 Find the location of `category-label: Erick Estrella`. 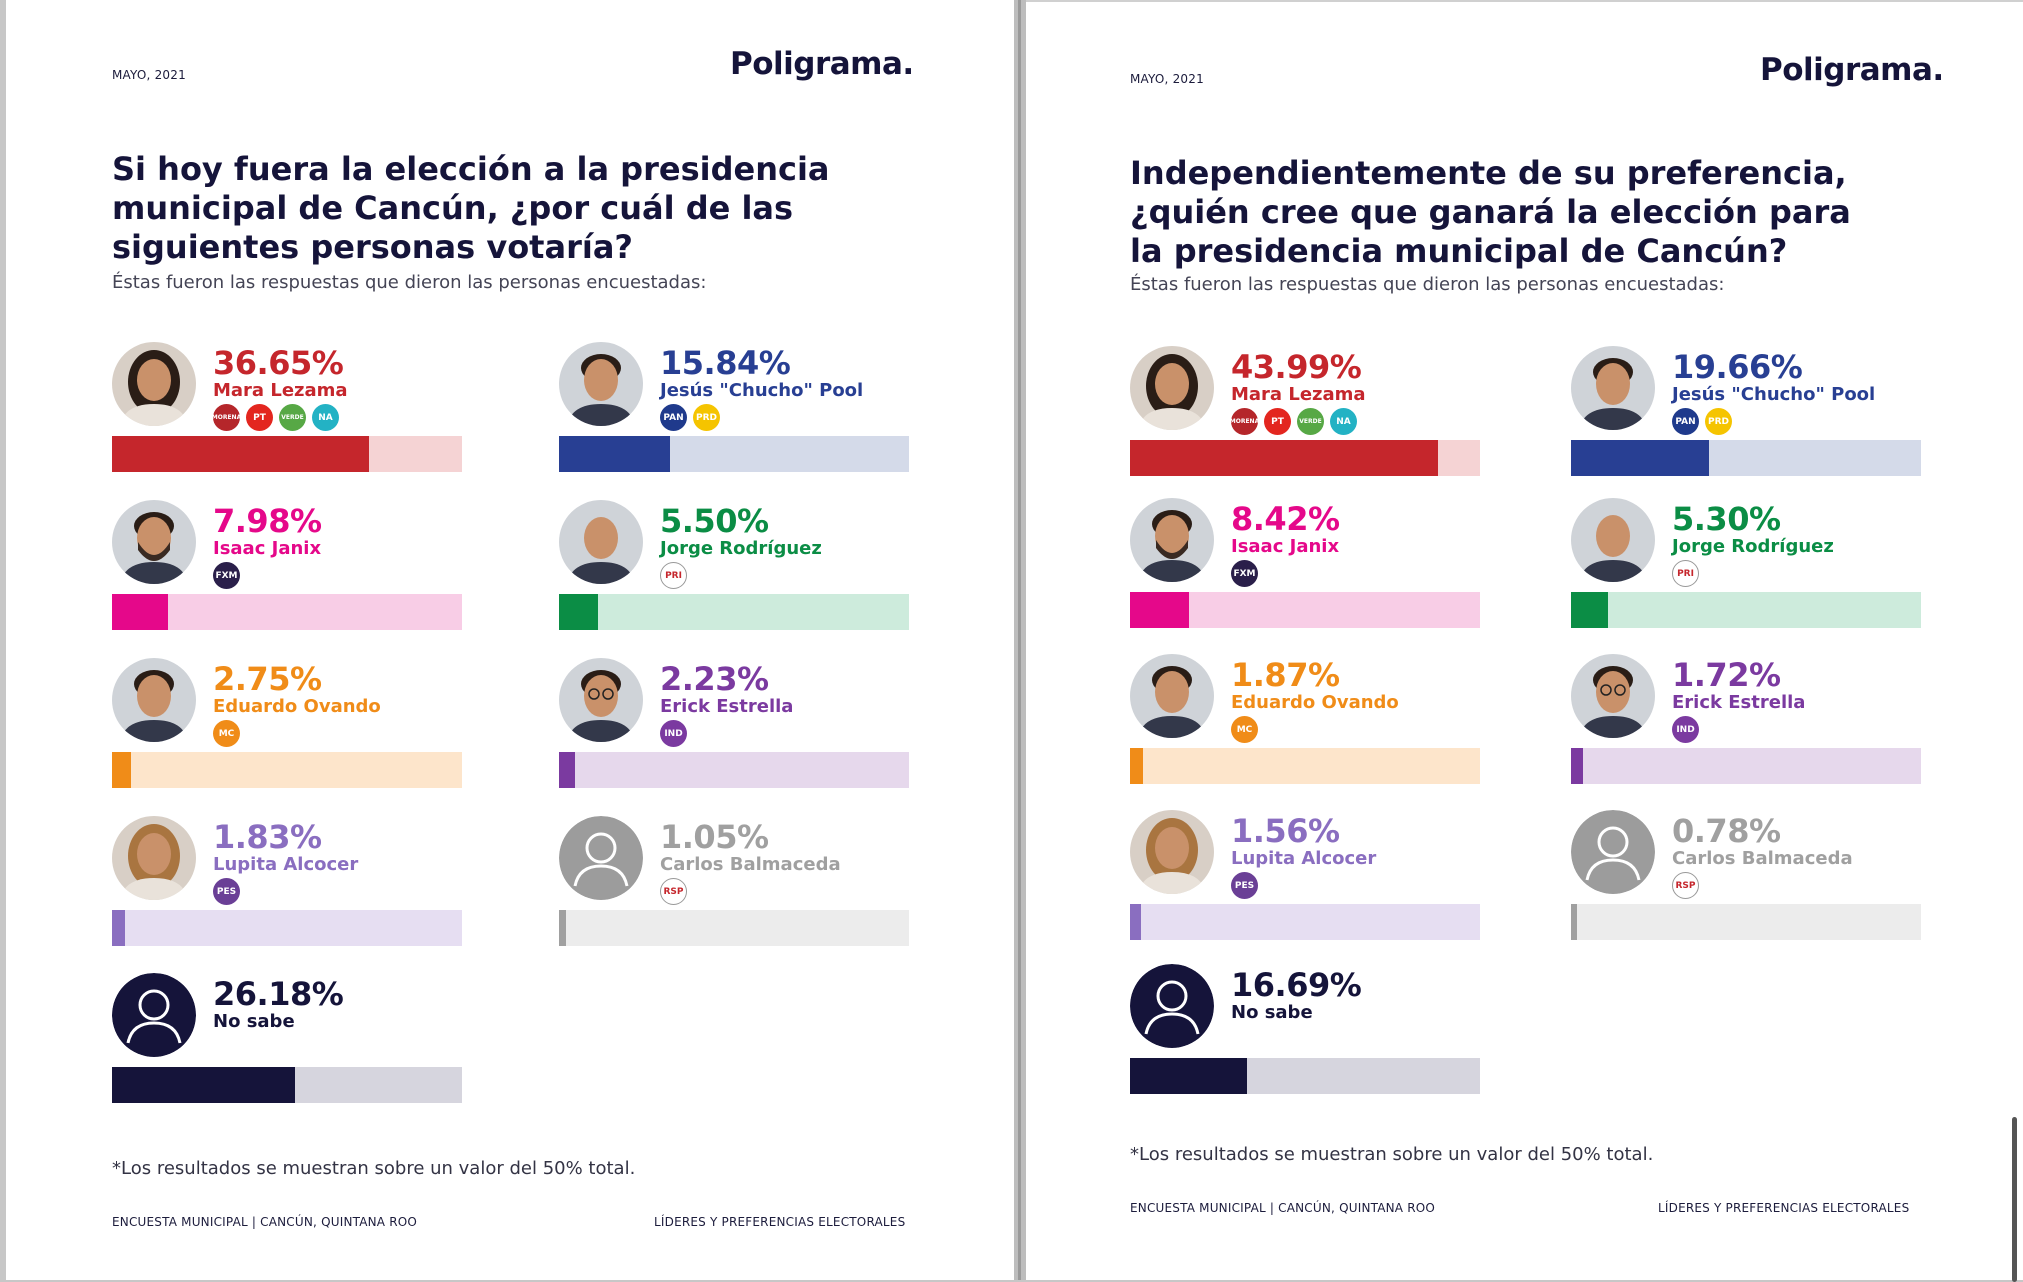

category-label: Erick Estrella is located at coordinates (1739, 702).